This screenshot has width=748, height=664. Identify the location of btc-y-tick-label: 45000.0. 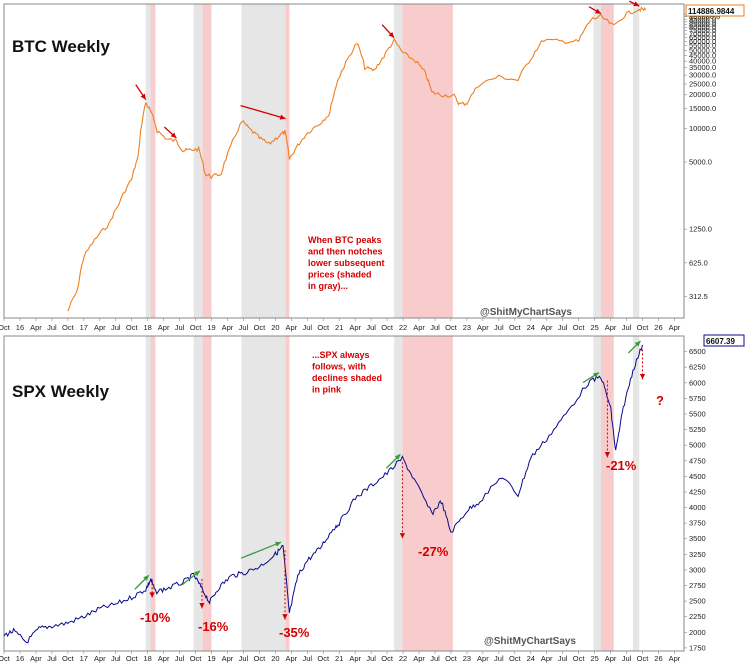
(702, 55).